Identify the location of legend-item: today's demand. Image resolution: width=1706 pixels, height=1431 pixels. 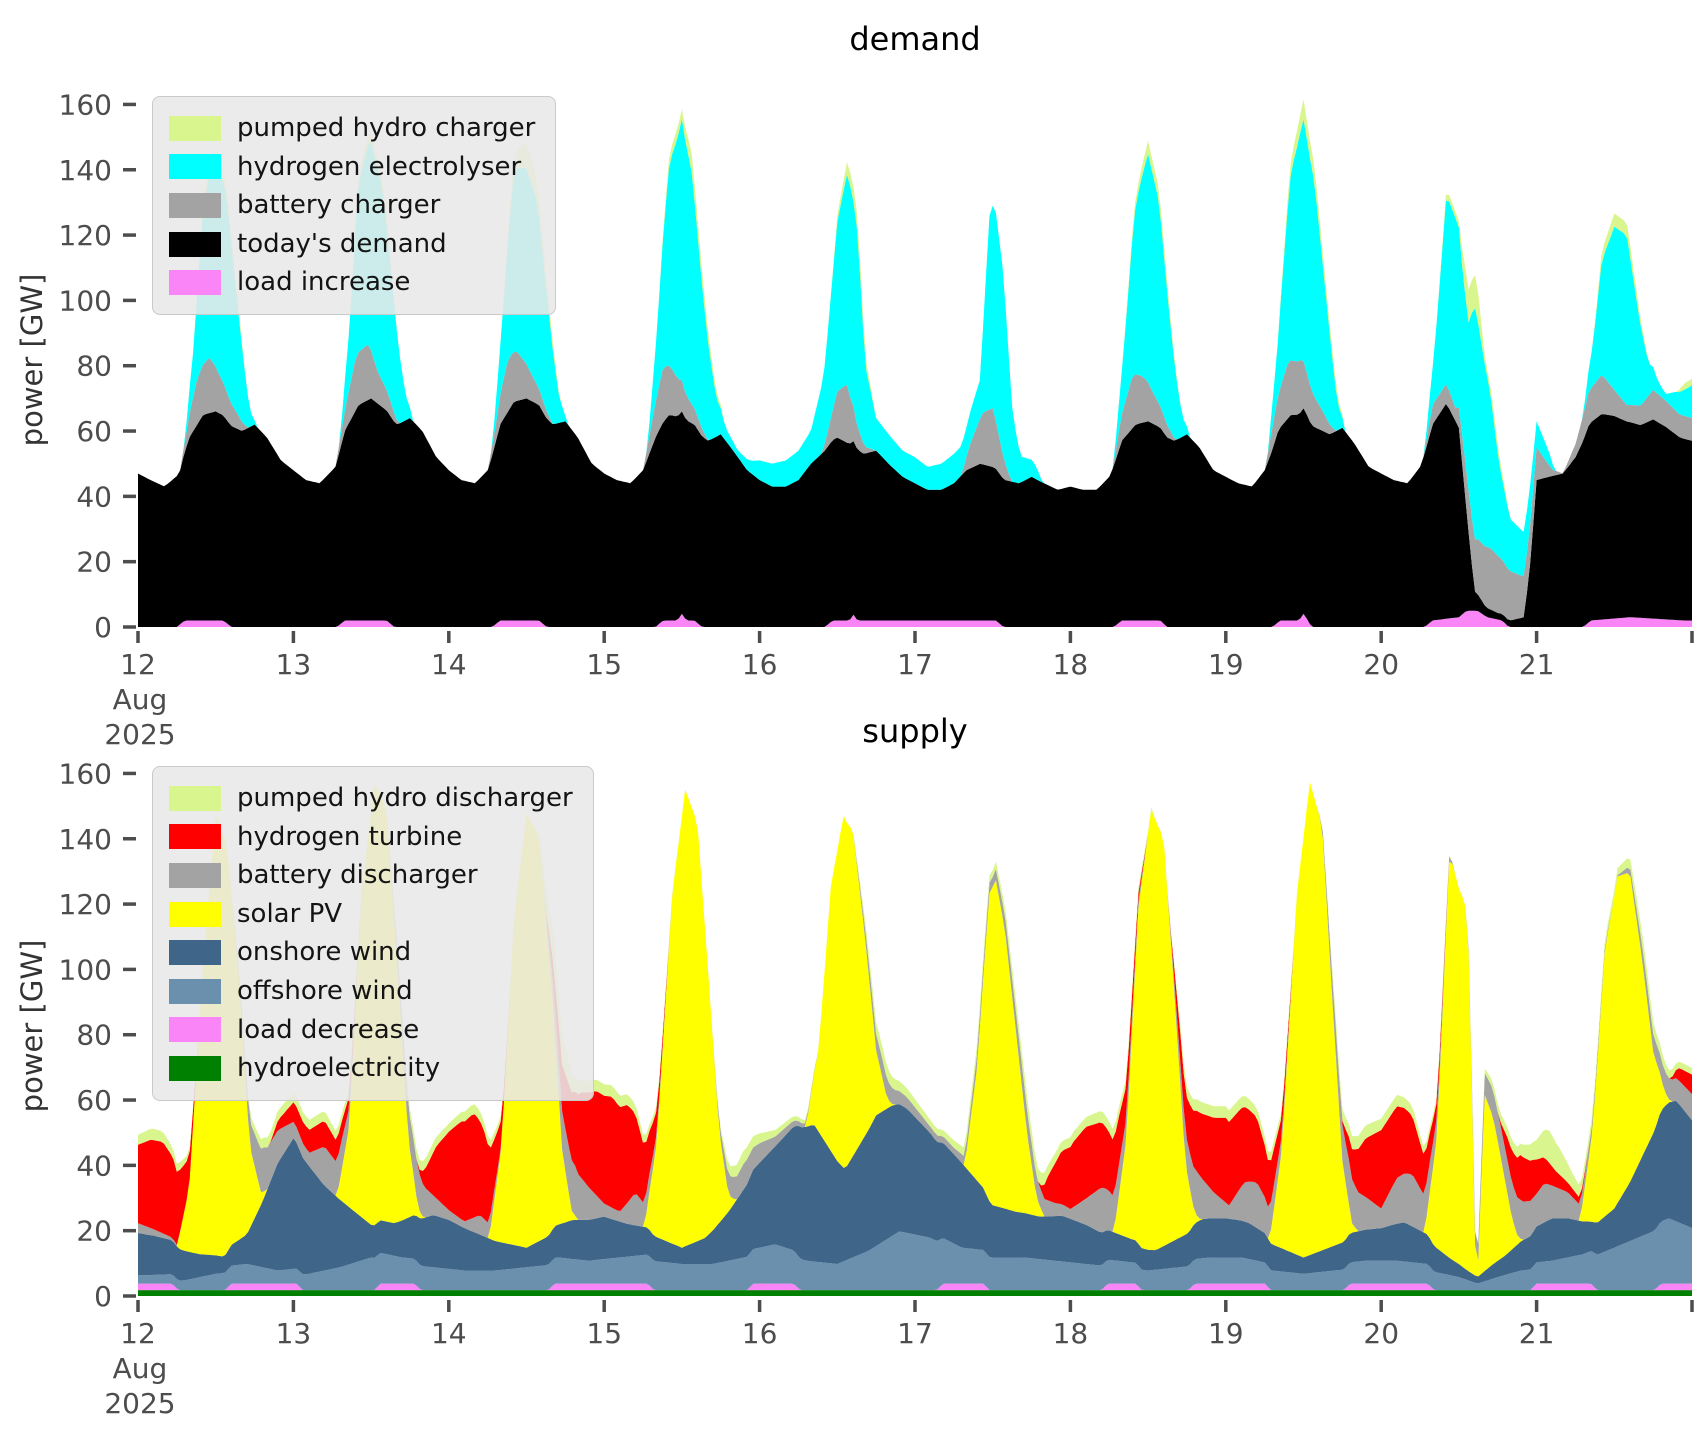
(352, 244).